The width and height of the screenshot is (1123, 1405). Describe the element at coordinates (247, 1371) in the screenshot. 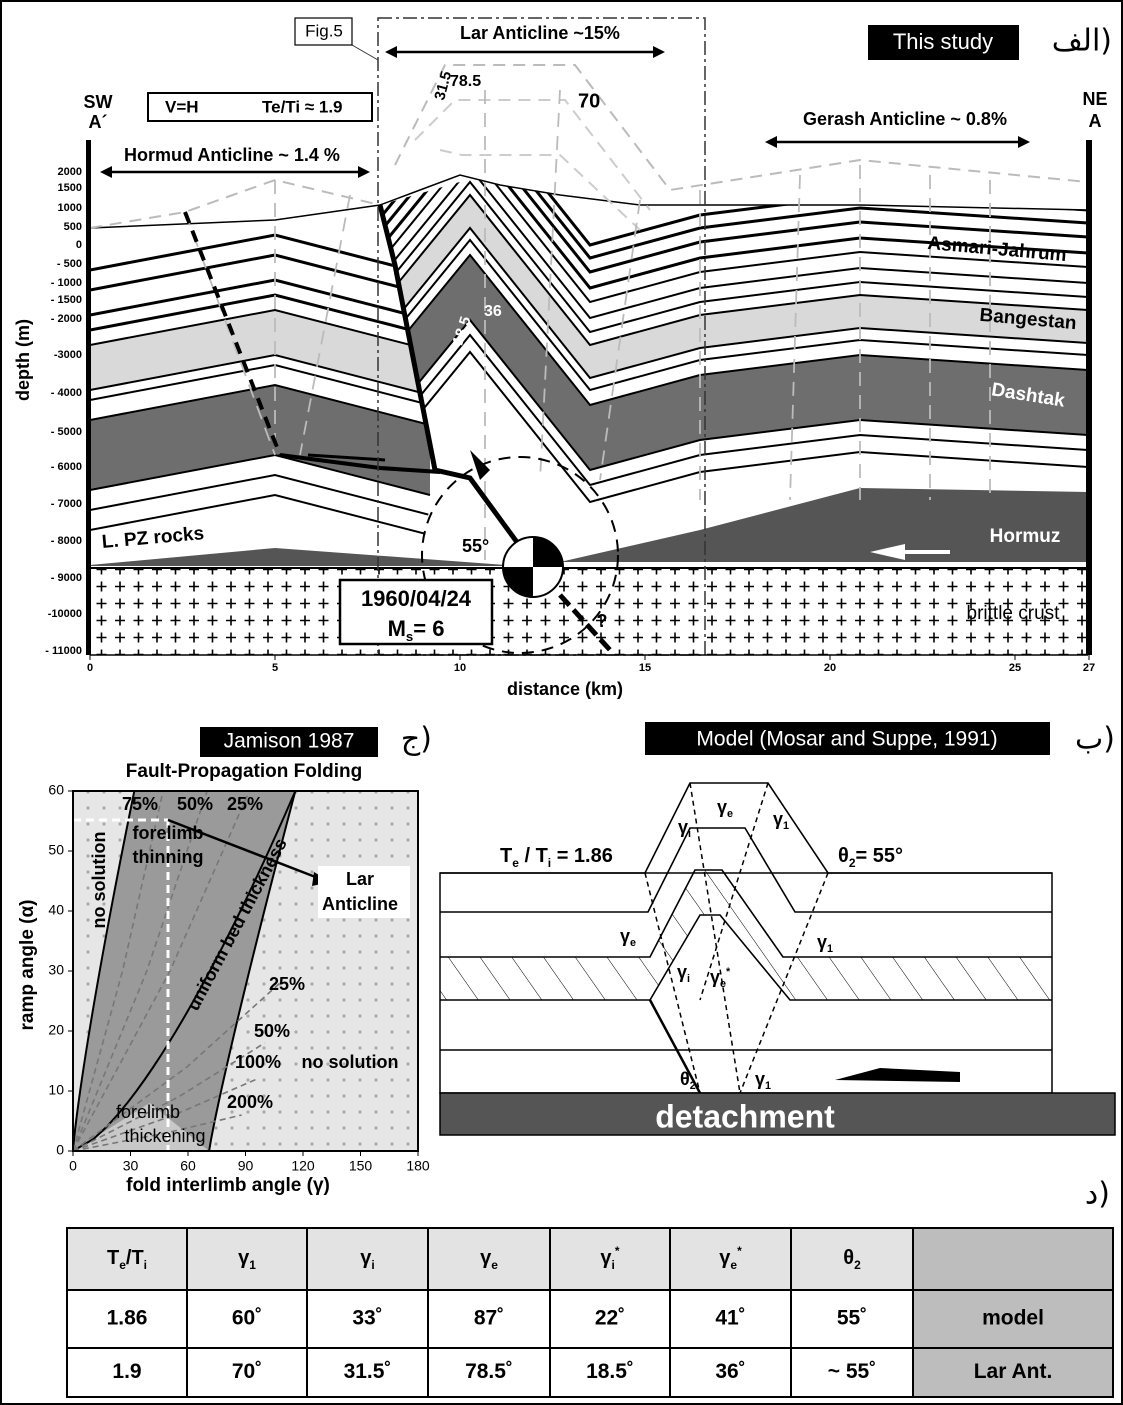

I see `table-cell-text: 70˚` at that location.